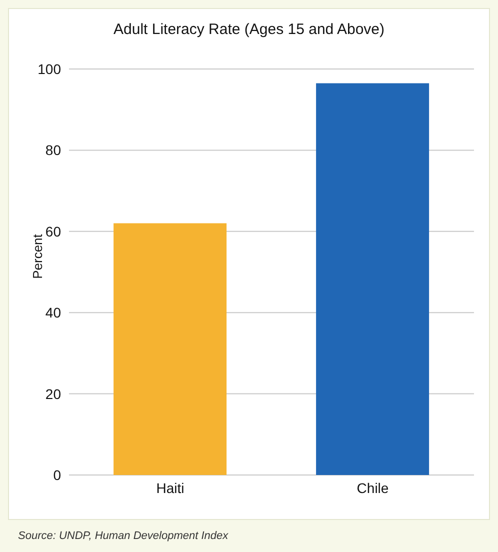  What do you see at coordinates (123, 536) in the screenshot?
I see `source-note: Source: UNDP, Human Development Index` at bounding box center [123, 536].